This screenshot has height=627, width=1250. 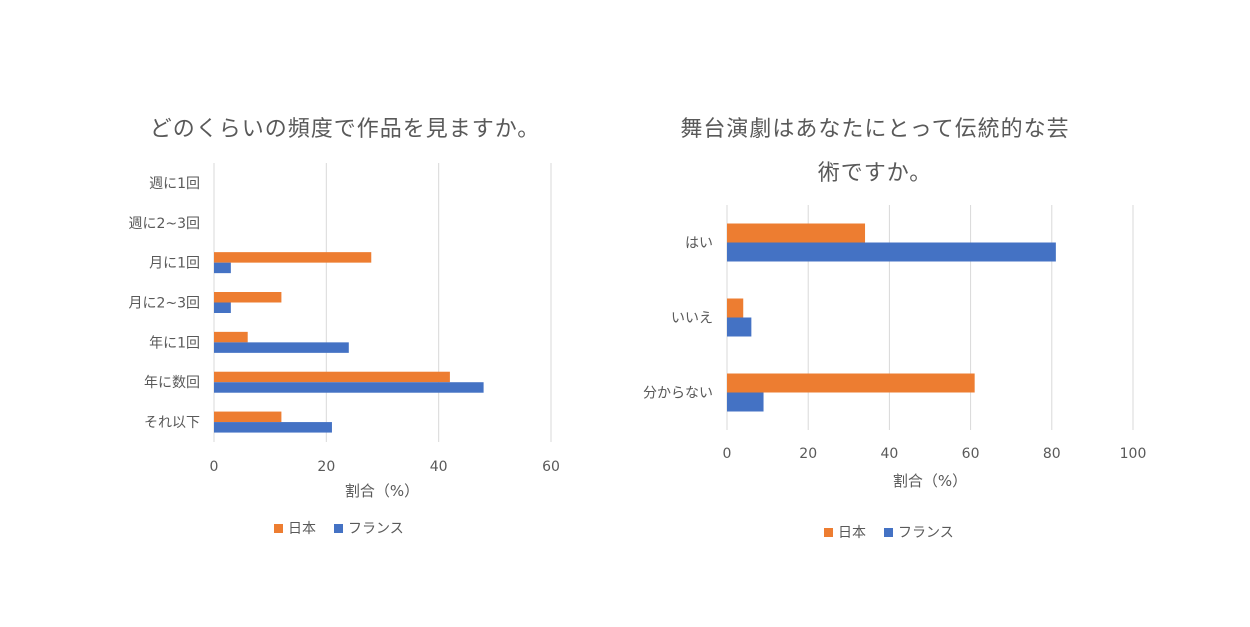 I want to click on category-label: 週に1回, so click(x=174, y=184).